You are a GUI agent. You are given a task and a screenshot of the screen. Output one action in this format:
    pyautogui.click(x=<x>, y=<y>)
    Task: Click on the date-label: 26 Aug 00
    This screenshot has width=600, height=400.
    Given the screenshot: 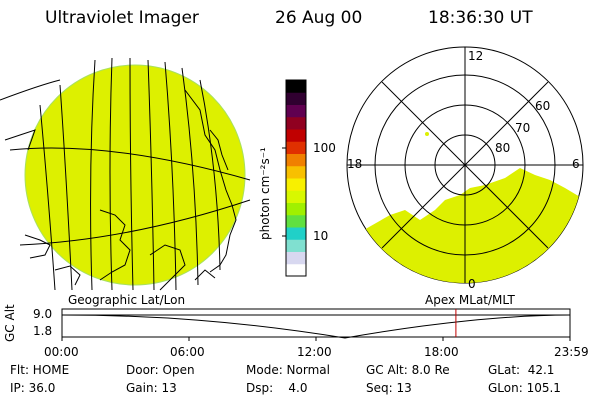 What is the action you would take?
    pyautogui.click(x=319, y=18)
    